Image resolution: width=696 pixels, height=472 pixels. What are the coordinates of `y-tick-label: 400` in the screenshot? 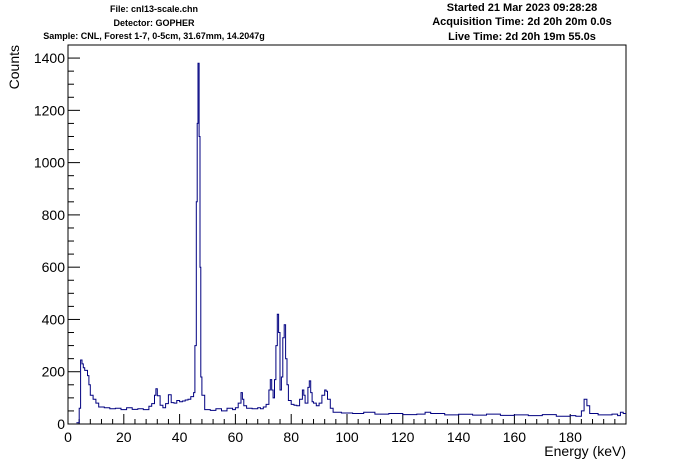 It's located at (54, 319).